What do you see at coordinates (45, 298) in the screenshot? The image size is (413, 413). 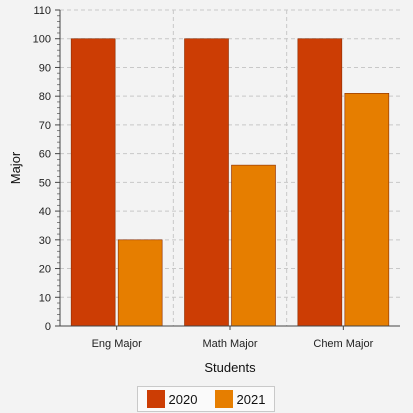 I see `y-tick-label: 10` at bounding box center [45, 298].